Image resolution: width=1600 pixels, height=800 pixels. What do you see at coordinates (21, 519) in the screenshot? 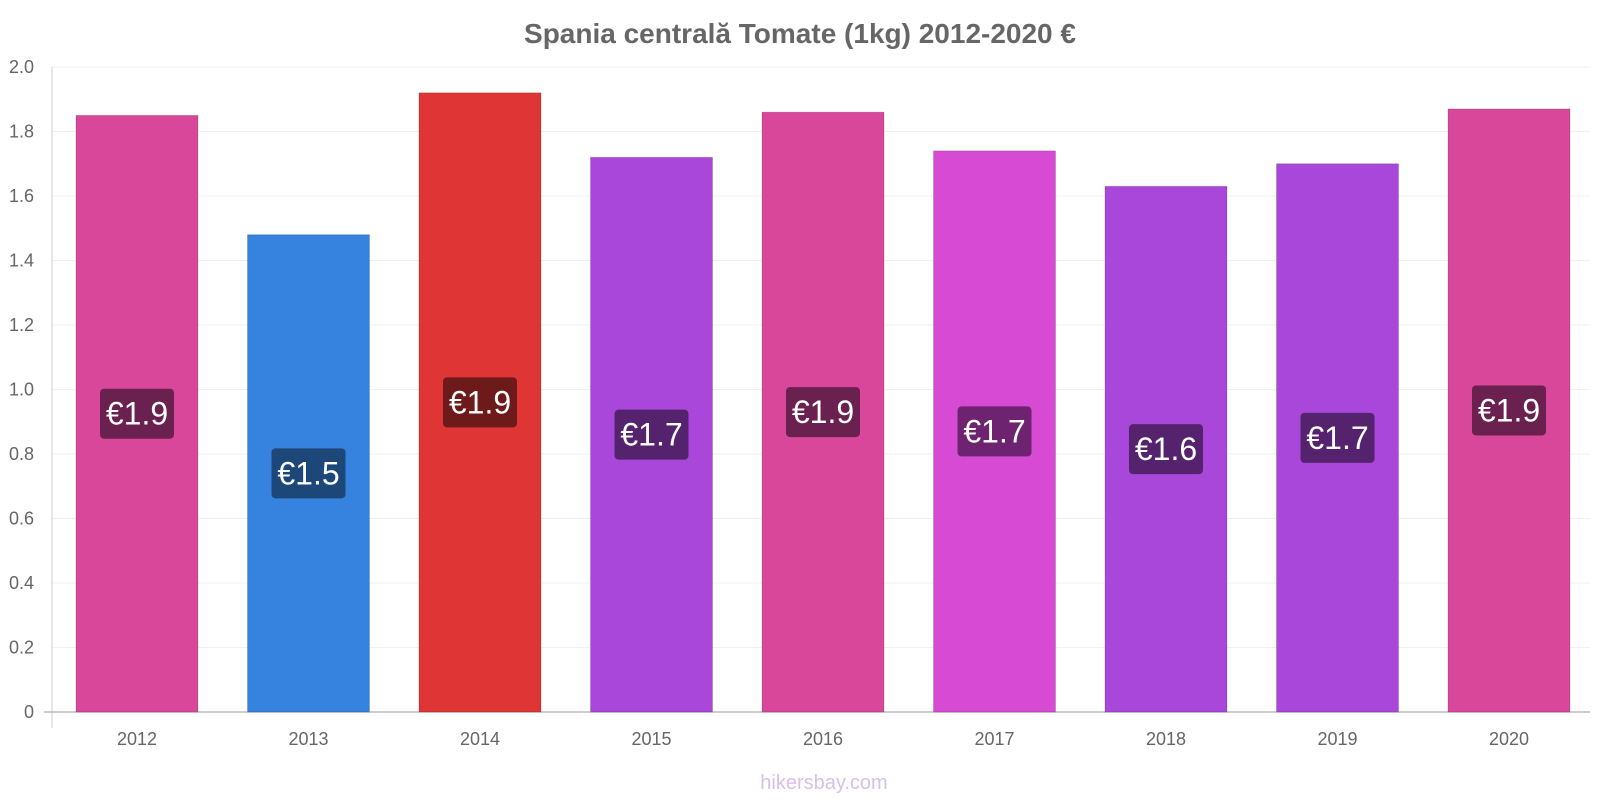
I see `y-tick-label: 0.6` at bounding box center [21, 519].